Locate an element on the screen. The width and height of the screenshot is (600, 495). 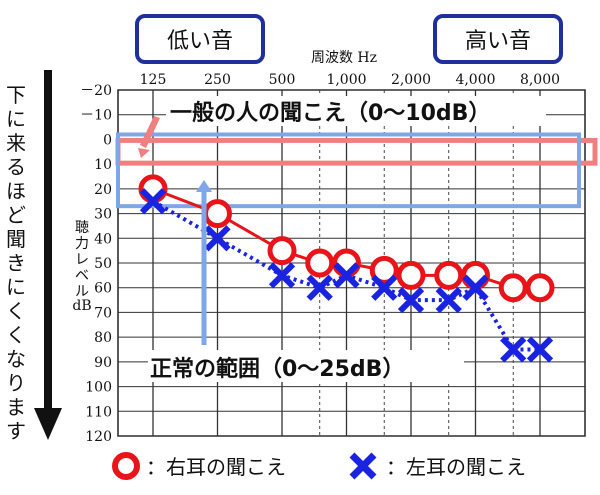
y-tick-label: 40 is located at coordinates (103, 239).